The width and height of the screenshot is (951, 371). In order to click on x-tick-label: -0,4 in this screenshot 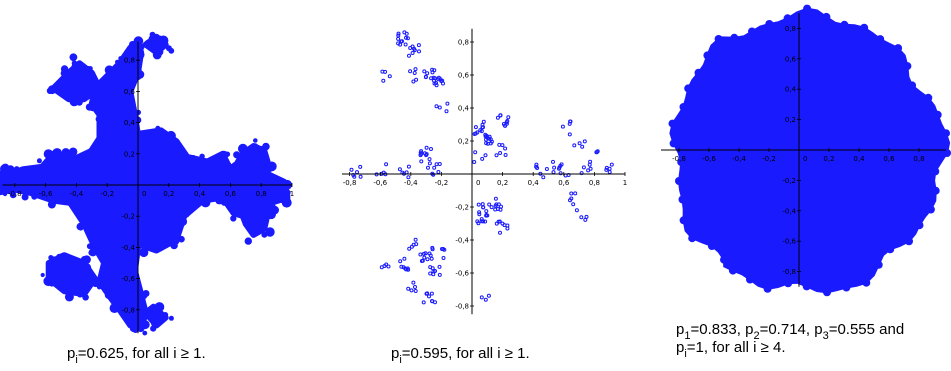, I will do `click(739, 159)`.